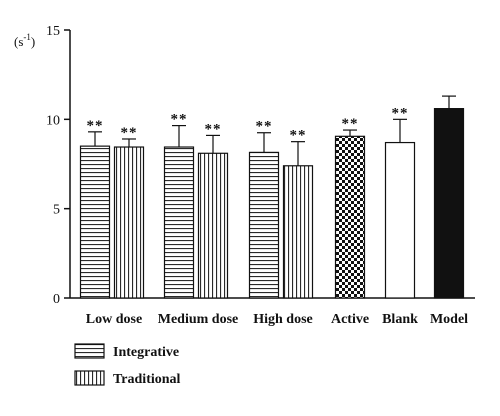  Describe the element at coordinates (283, 319) in the screenshot. I see `category-label: High dose` at that location.